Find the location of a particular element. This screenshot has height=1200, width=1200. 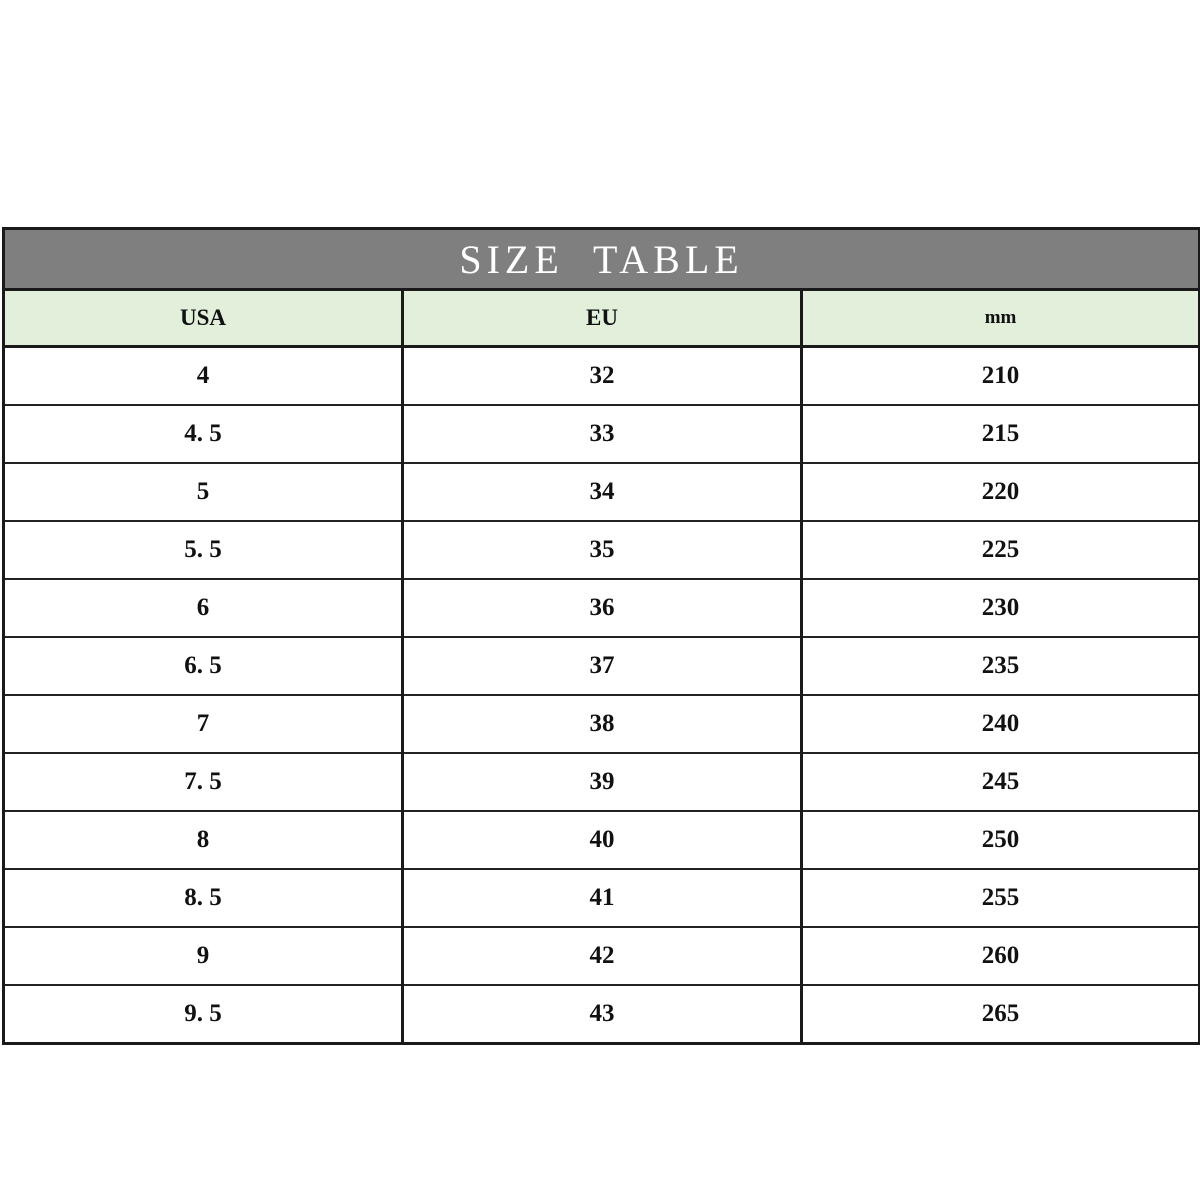

table-row: 8. 5 41 255 is located at coordinates (601, 898).